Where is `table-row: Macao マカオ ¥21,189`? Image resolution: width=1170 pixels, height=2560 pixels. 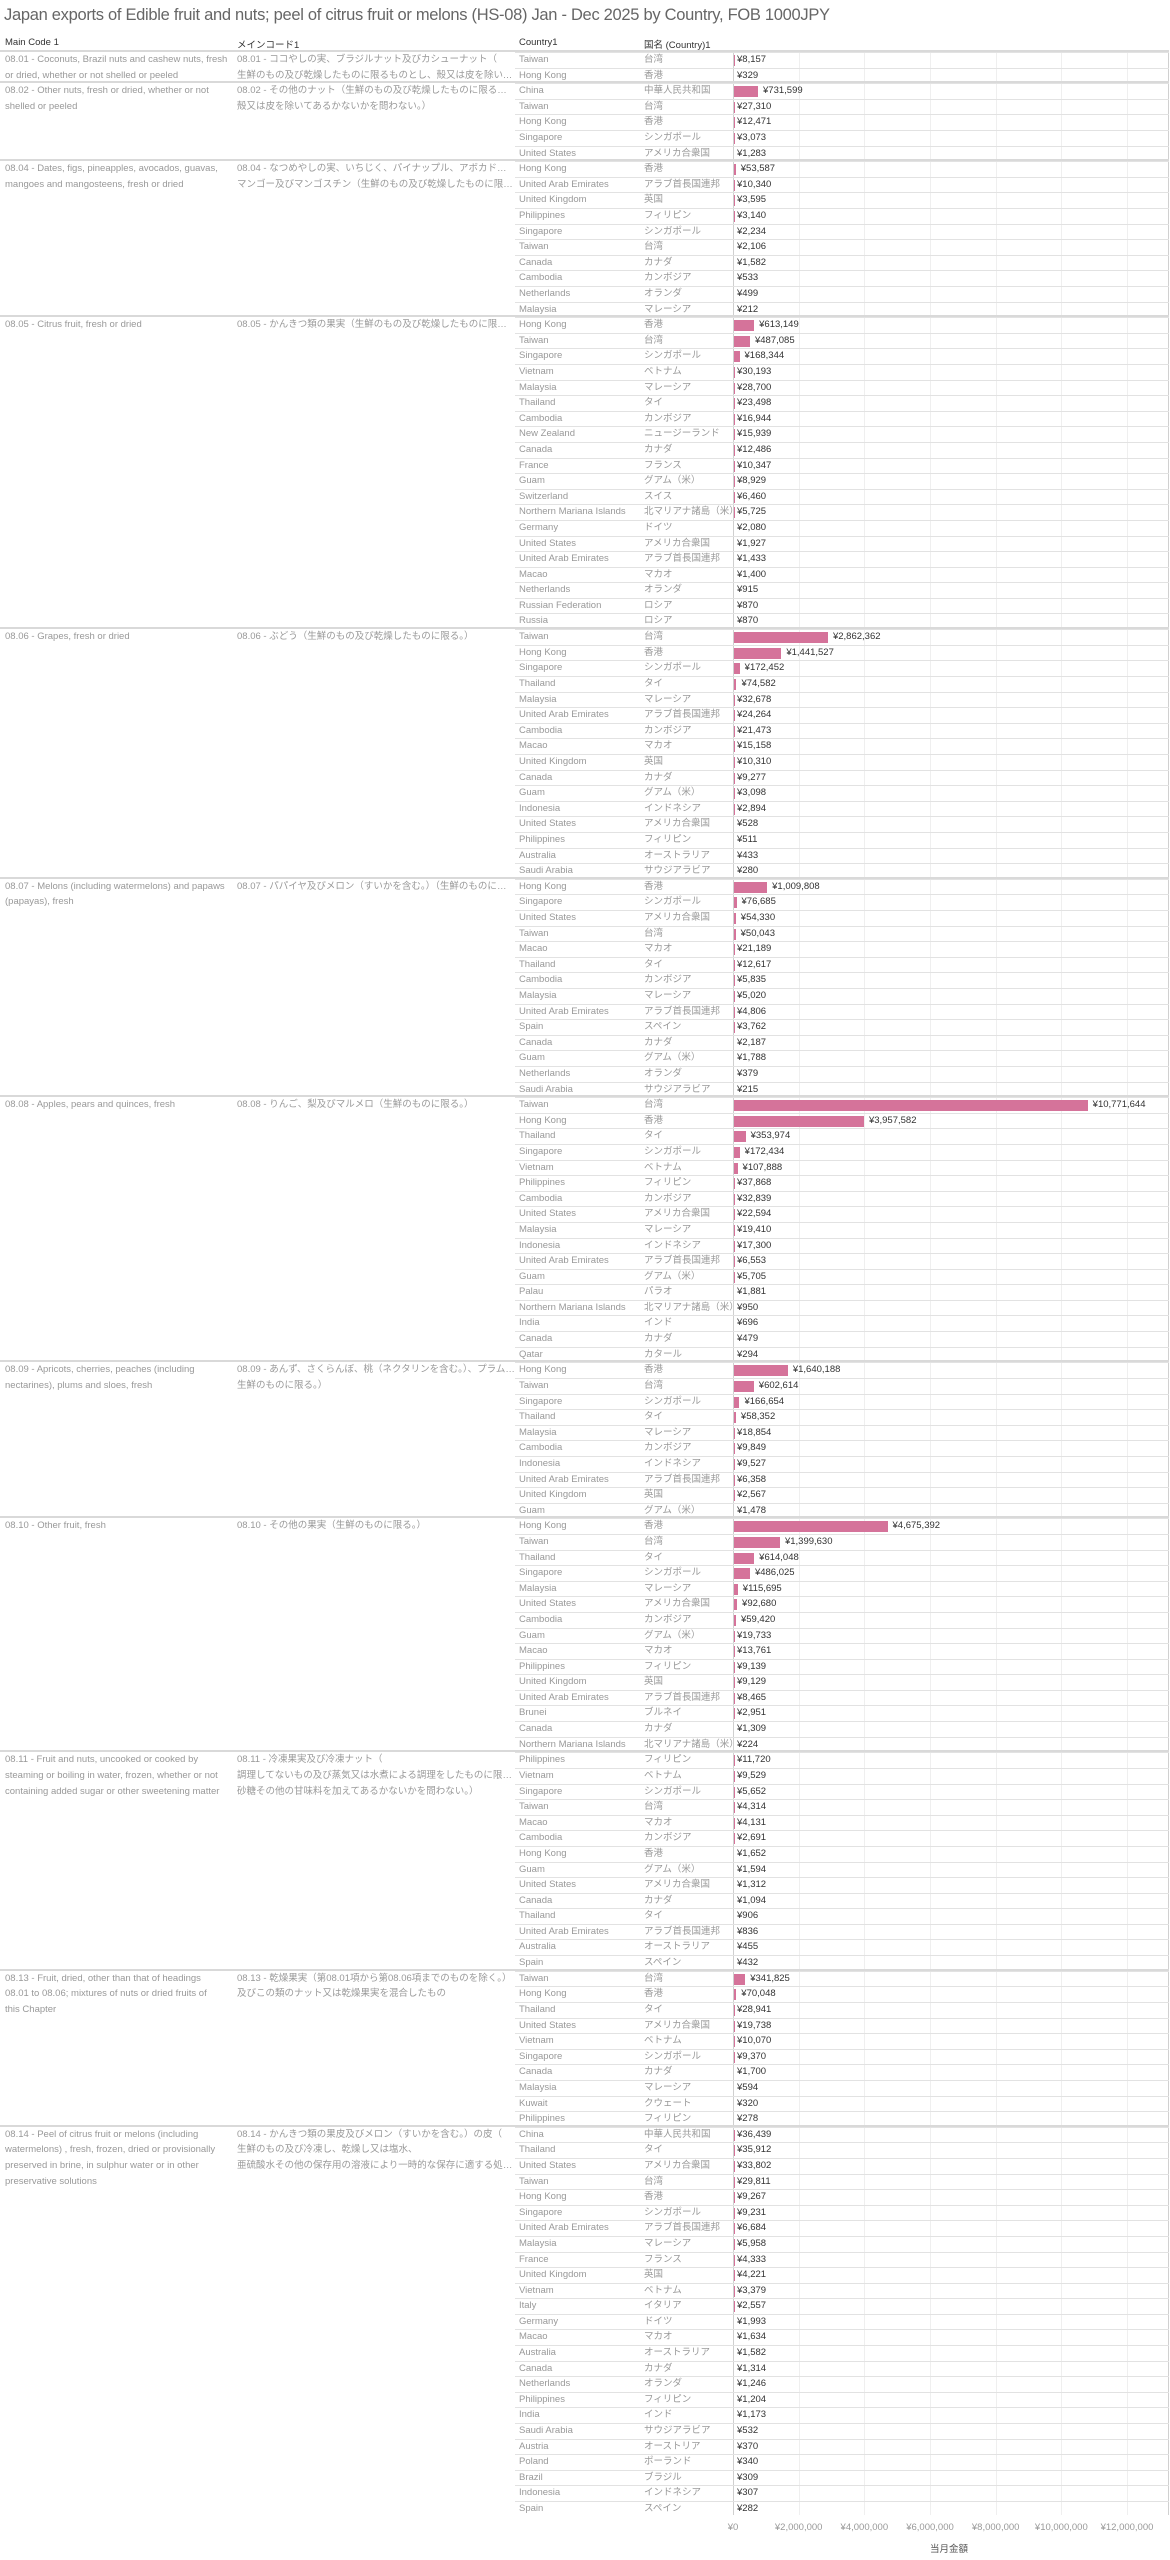 table-row: Macao マカオ ¥21,189 is located at coordinates (842, 949).